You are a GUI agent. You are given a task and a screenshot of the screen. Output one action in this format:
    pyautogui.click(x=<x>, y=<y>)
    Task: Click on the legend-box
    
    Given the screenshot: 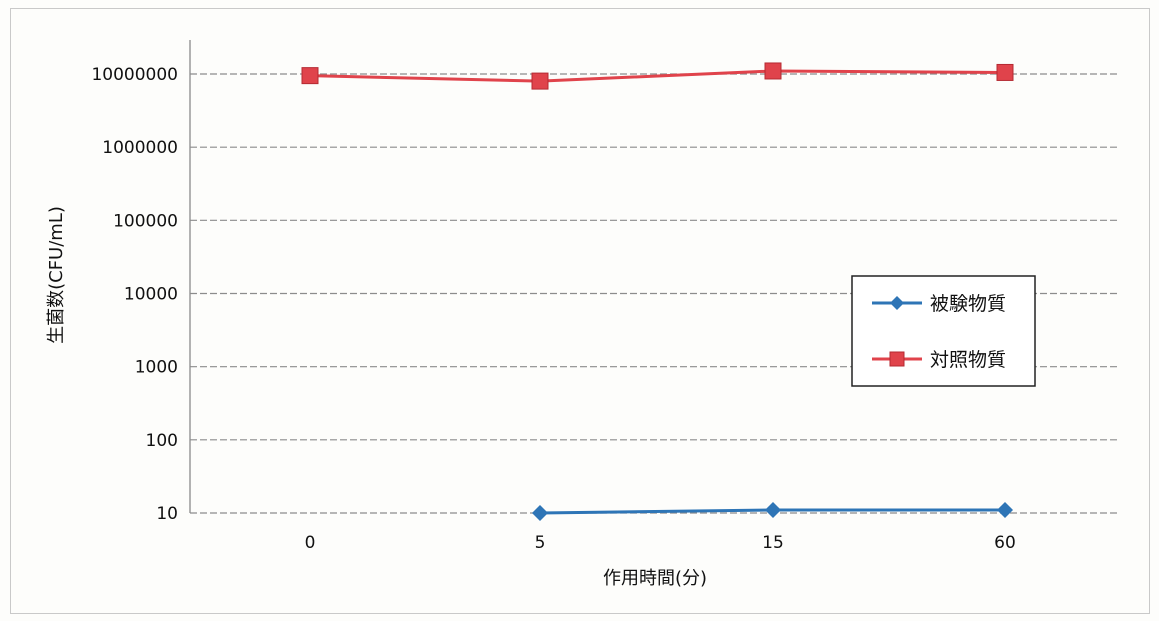 What is the action you would take?
    pyautogui.click(x=943, y=331)
    